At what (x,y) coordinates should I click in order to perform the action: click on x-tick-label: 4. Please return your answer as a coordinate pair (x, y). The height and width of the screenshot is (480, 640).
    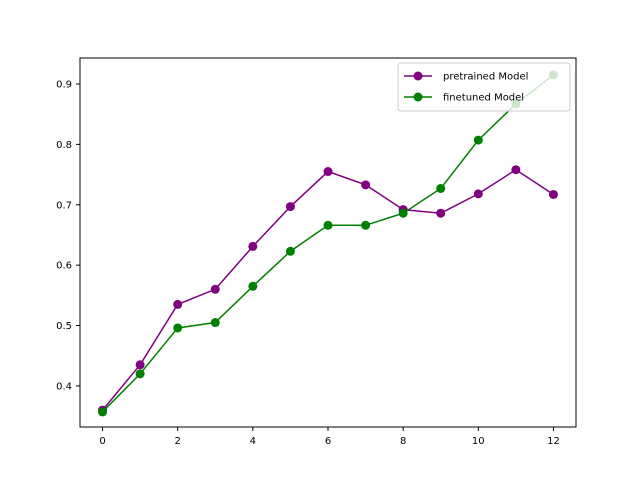
    Looking at the image, I should click on (253, 441).